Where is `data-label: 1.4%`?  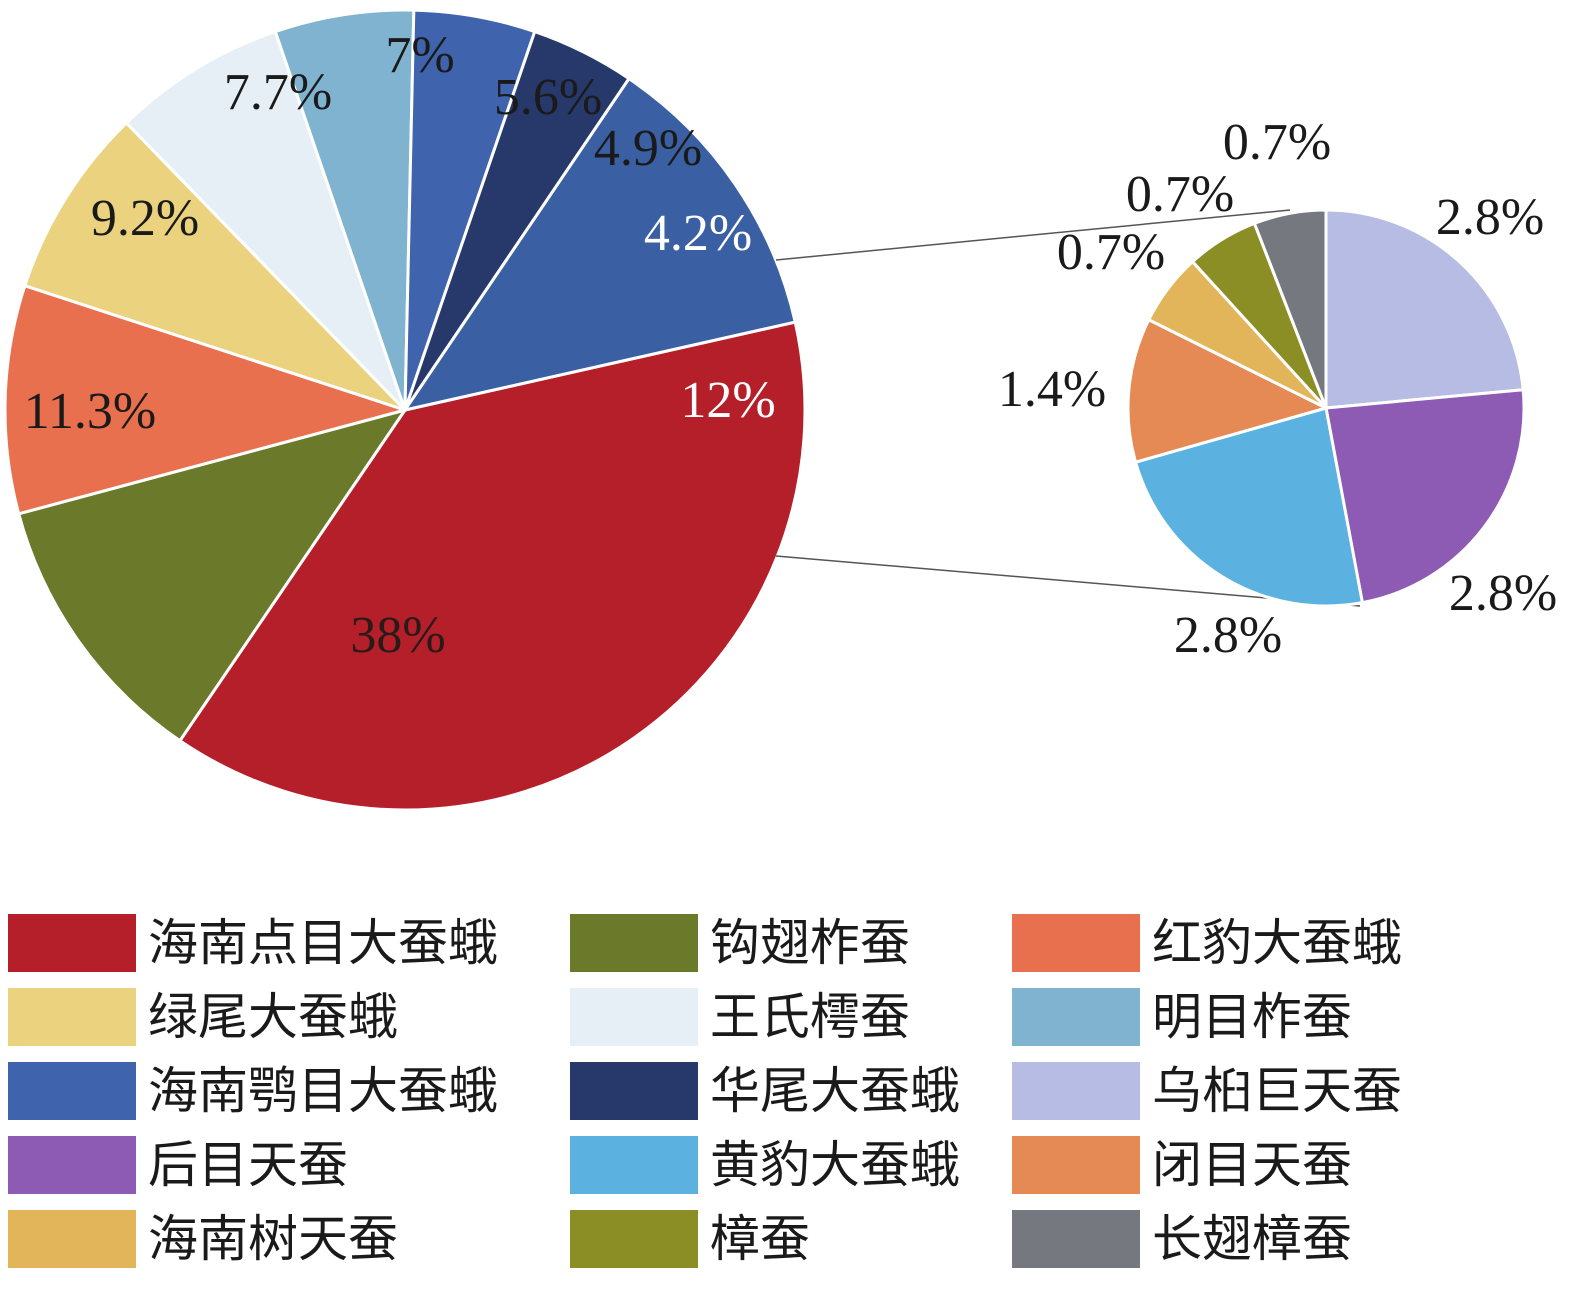 data-label: 1.4% is located at coordinates (1052, 389).